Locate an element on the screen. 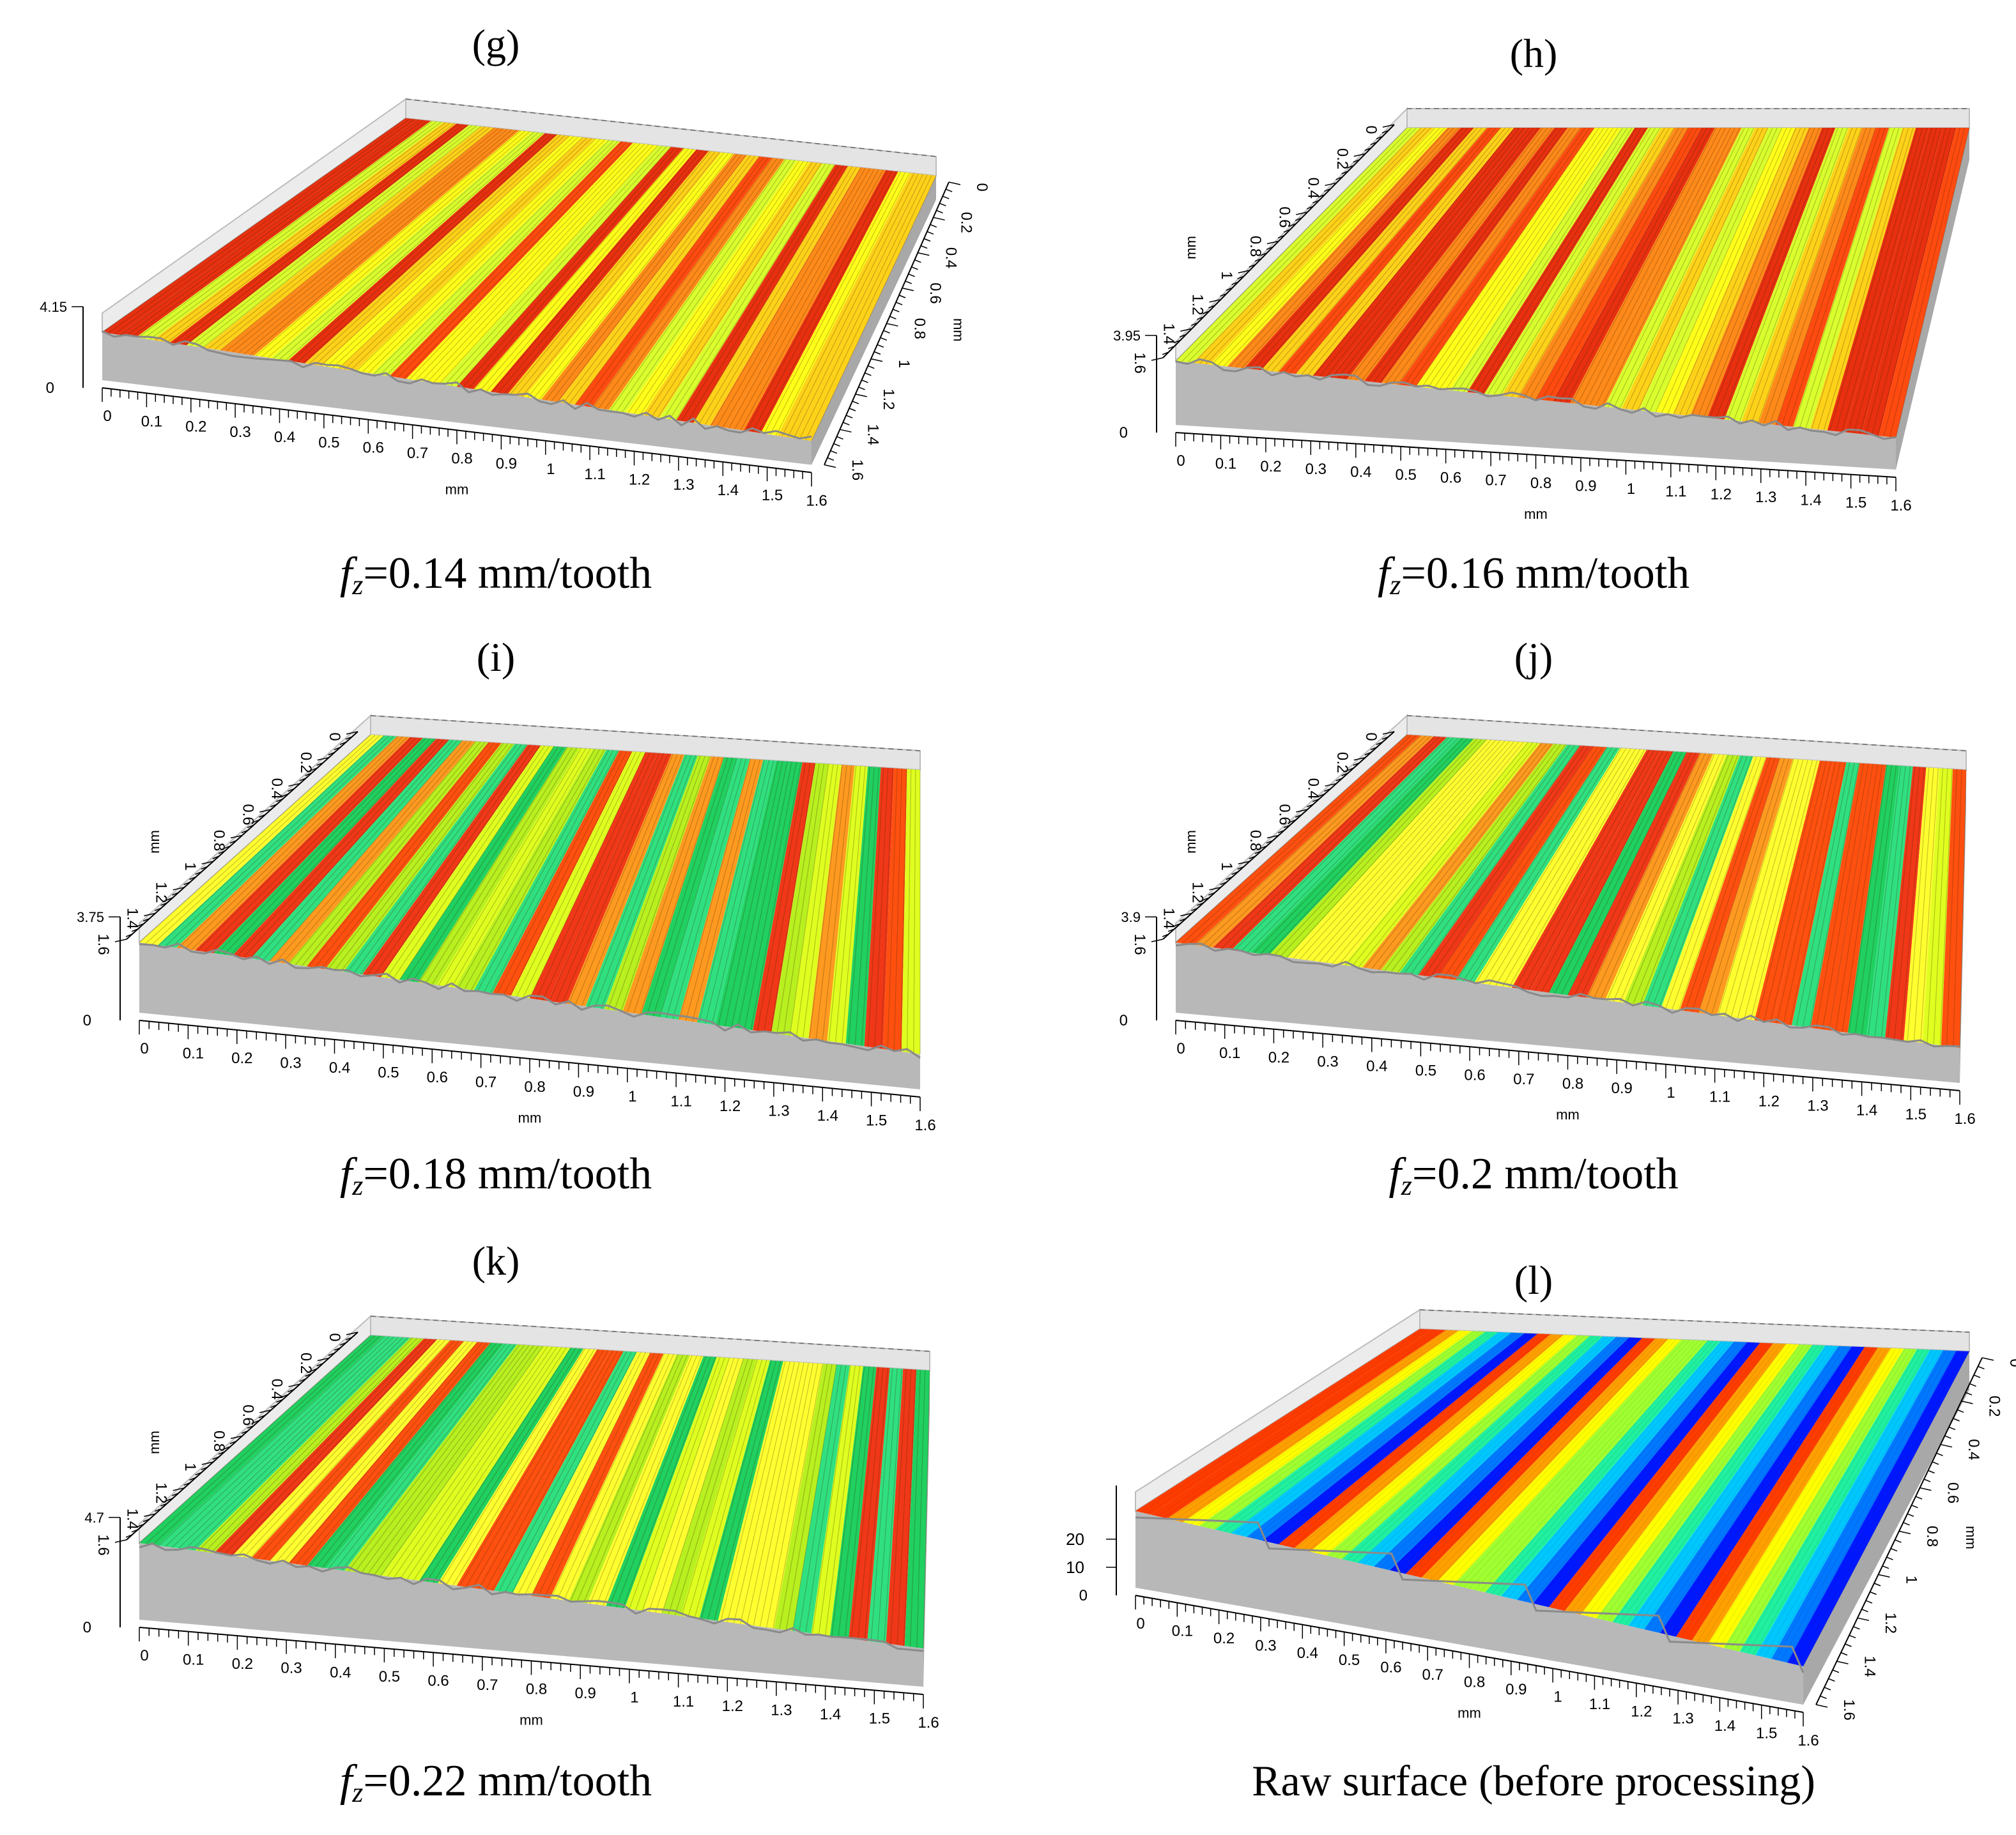  x-tick-label: 0.8 is located at coordinates (462, 458).